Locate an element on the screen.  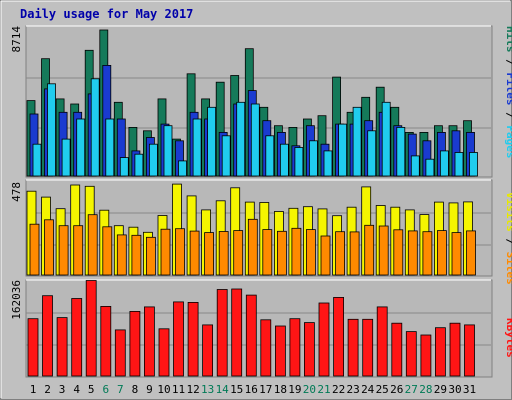
day-label-11: 11 is located at coordinates (178, 389).